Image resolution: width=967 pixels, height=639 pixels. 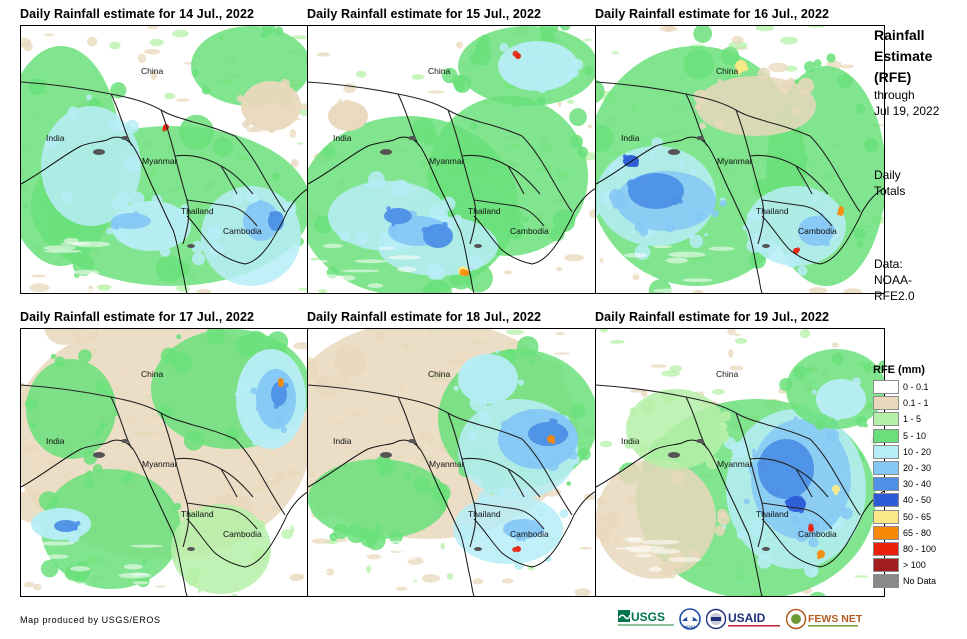 What do you see at coordinates (55, 138) in the screenshot?
I see `place-label-india: India` at bounding box center [55, 138].